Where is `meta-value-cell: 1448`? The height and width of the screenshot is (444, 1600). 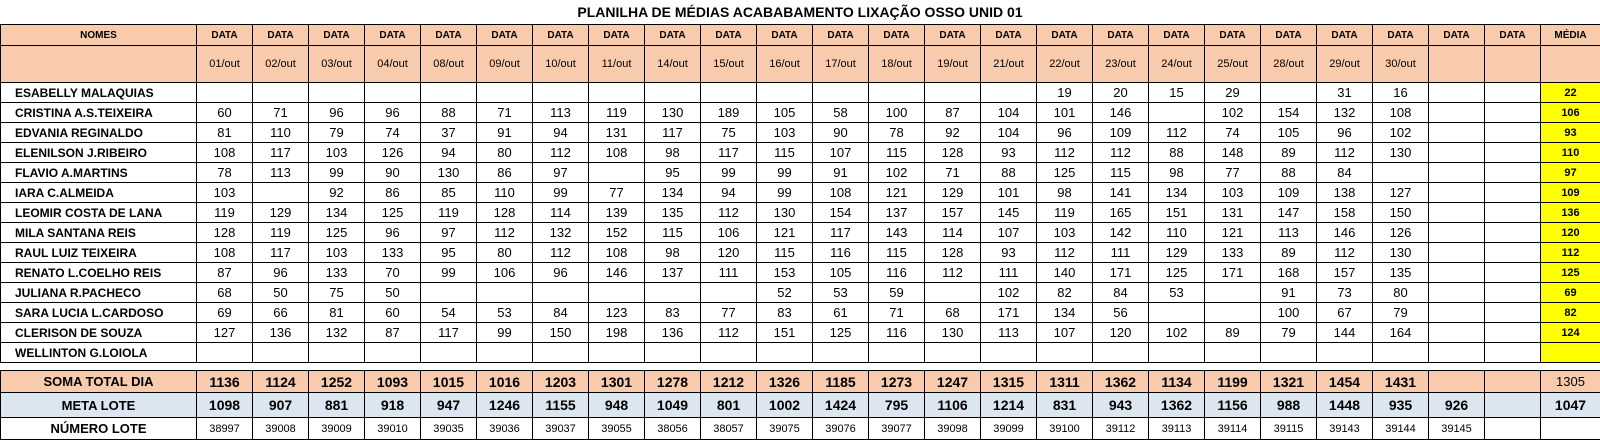
meta-value-cell: 1448 is located at coordinates (1344, 405).